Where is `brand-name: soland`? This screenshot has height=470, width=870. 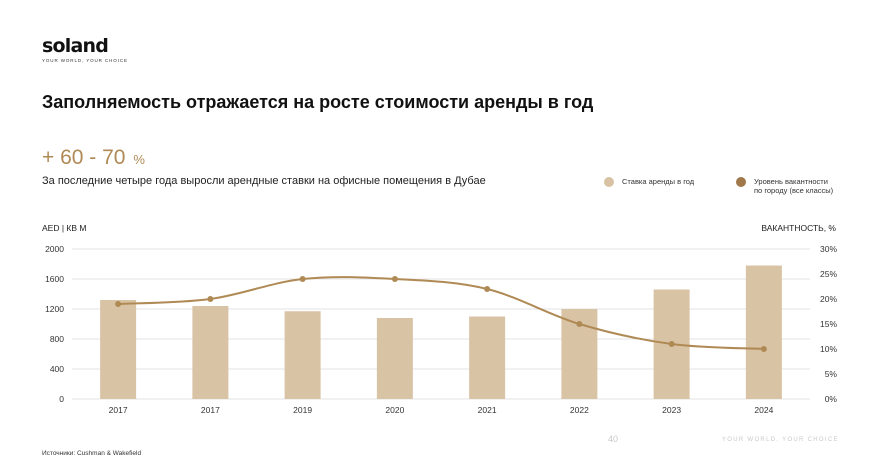
brand-name: soland is located at coordinates (75, 46).